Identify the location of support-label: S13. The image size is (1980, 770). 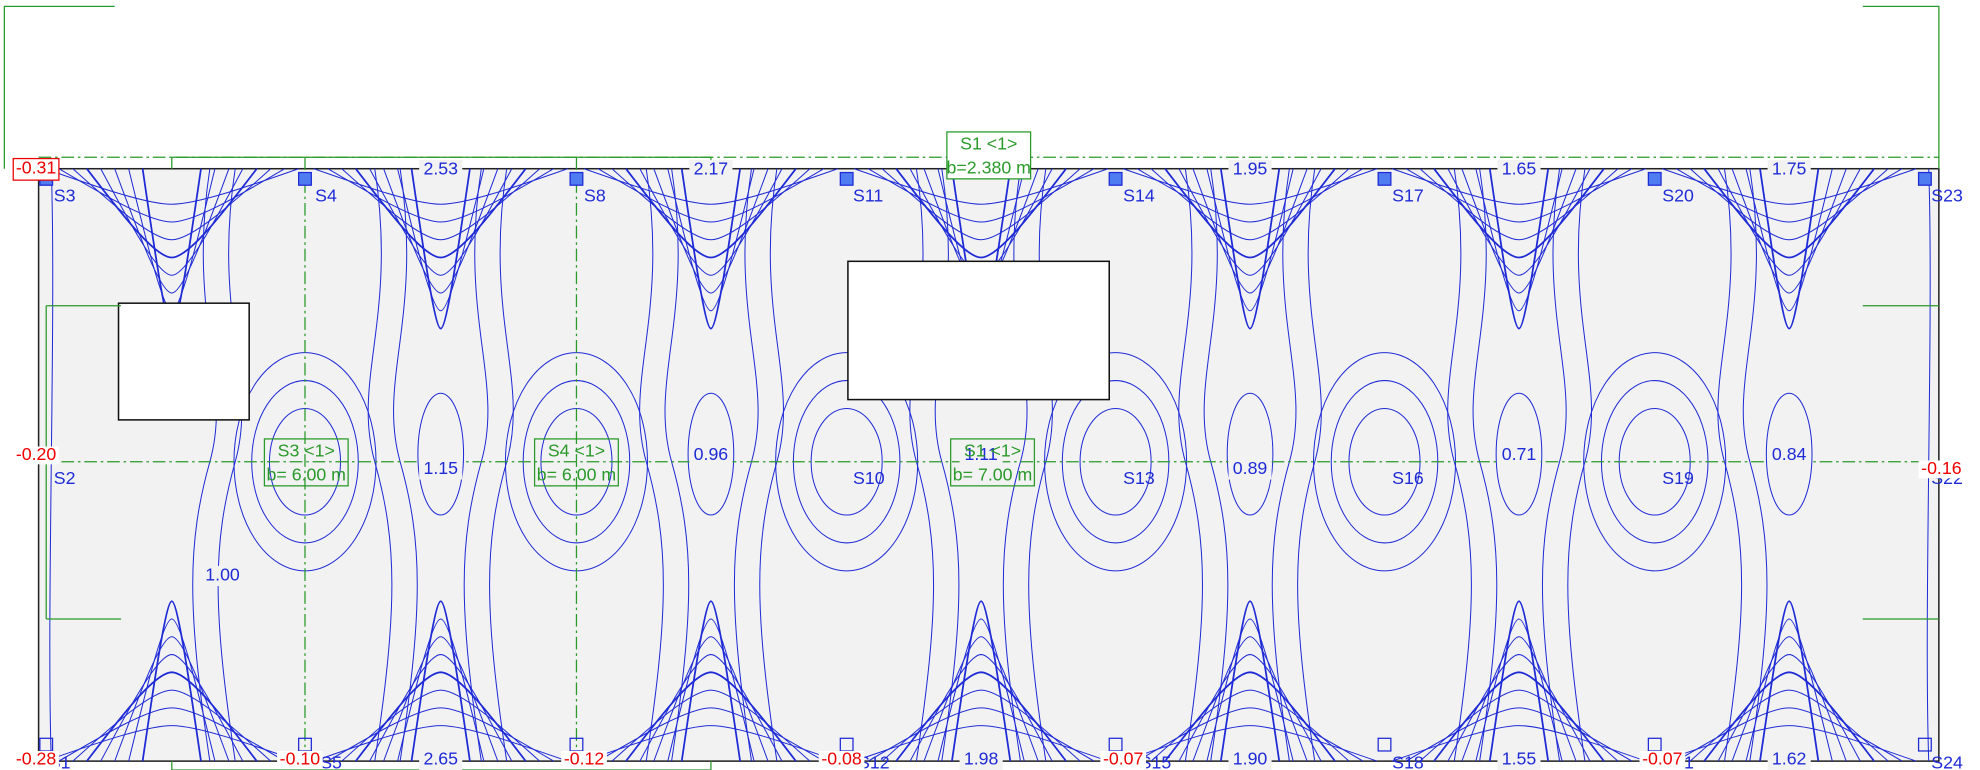
(1139, 478).